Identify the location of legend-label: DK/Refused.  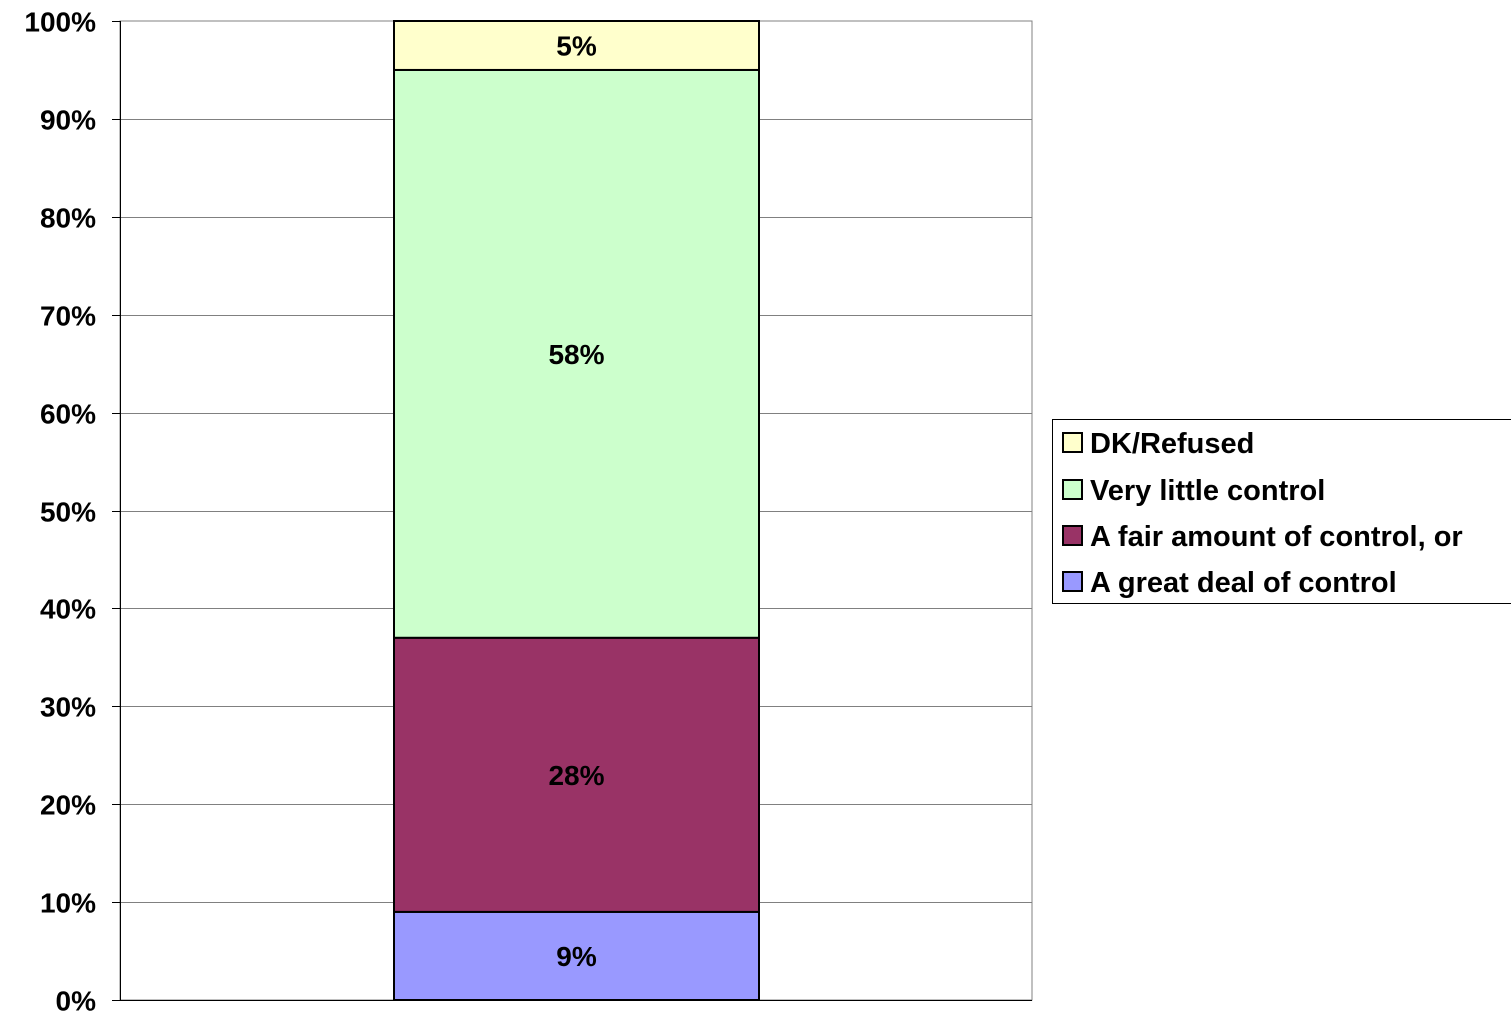
(1172, 444).